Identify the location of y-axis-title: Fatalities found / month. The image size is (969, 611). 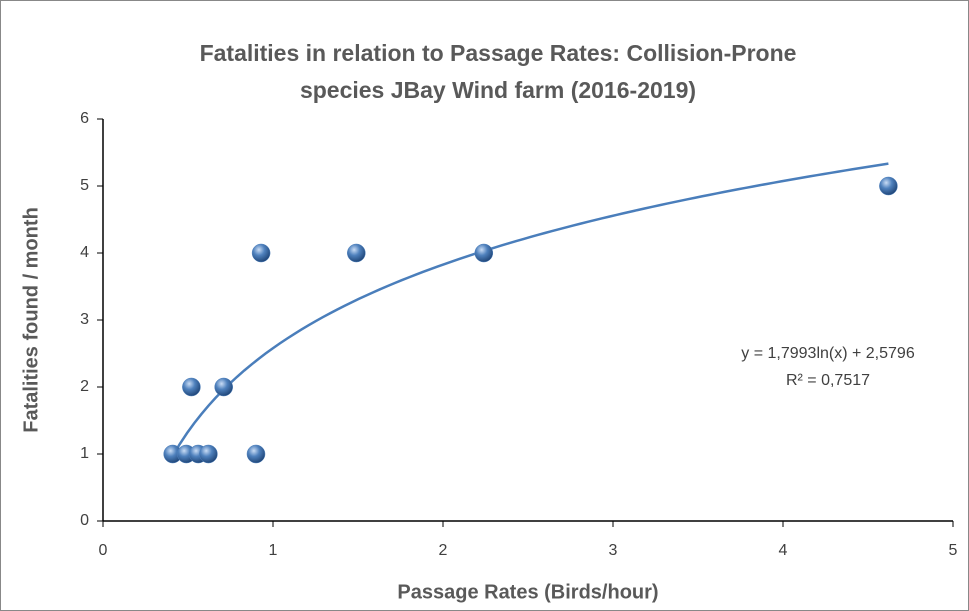
(31, 320).